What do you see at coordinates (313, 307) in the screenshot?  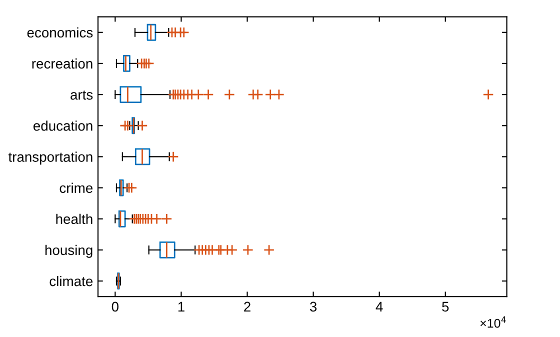 I see `x-tick-label: 3` at bounding box center [313, 307].